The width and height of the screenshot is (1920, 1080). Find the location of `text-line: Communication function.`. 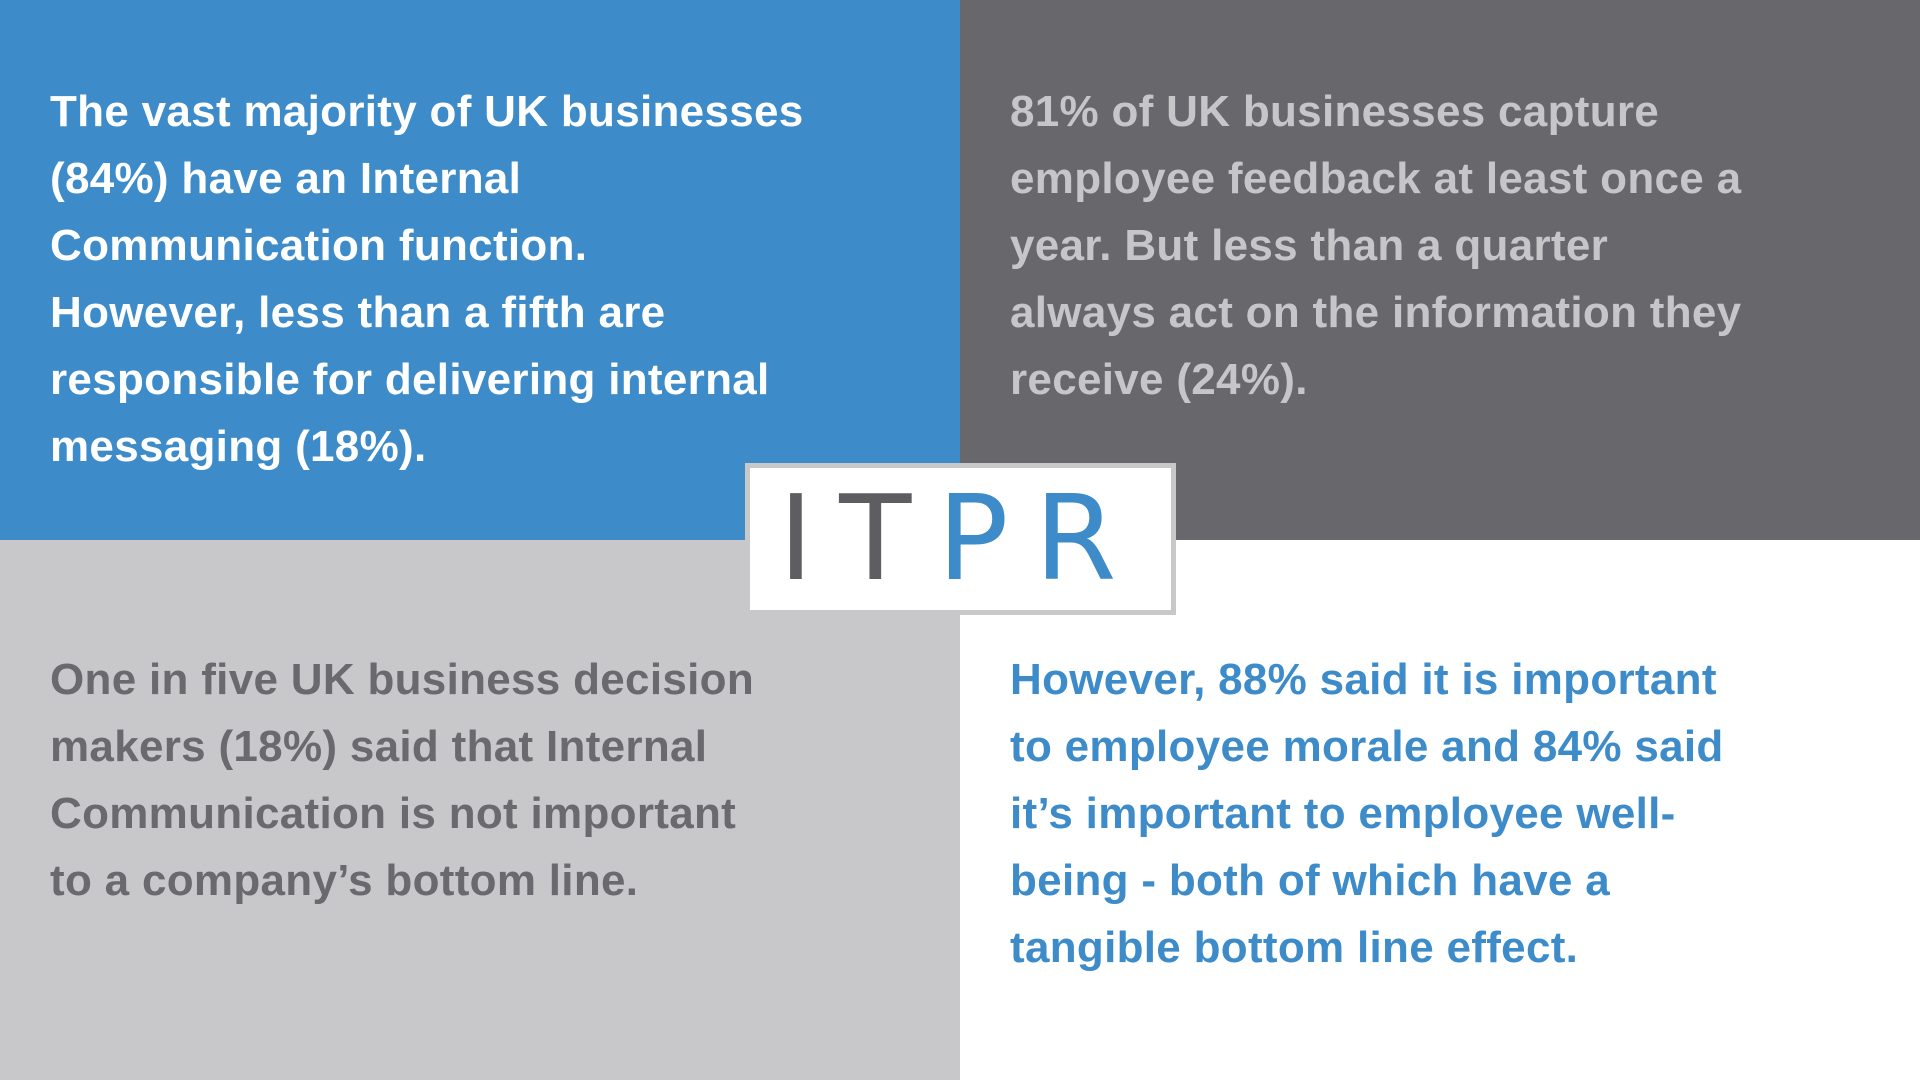

text-line: Communication function. is located at coordinates (319, 245).